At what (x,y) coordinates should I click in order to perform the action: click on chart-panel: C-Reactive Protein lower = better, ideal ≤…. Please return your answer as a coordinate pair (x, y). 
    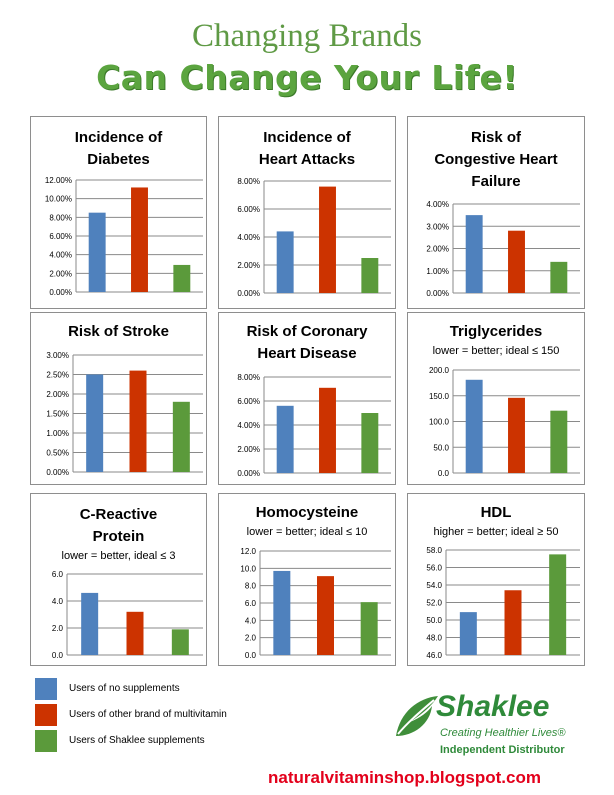
    Looking at the image, I should click on (118, 579).